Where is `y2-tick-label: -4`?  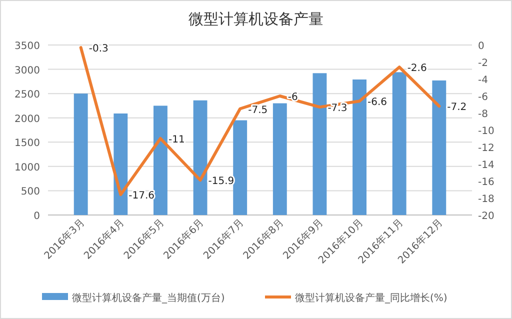 y2-tick-label: -4 is located at coordinates (483, 80).